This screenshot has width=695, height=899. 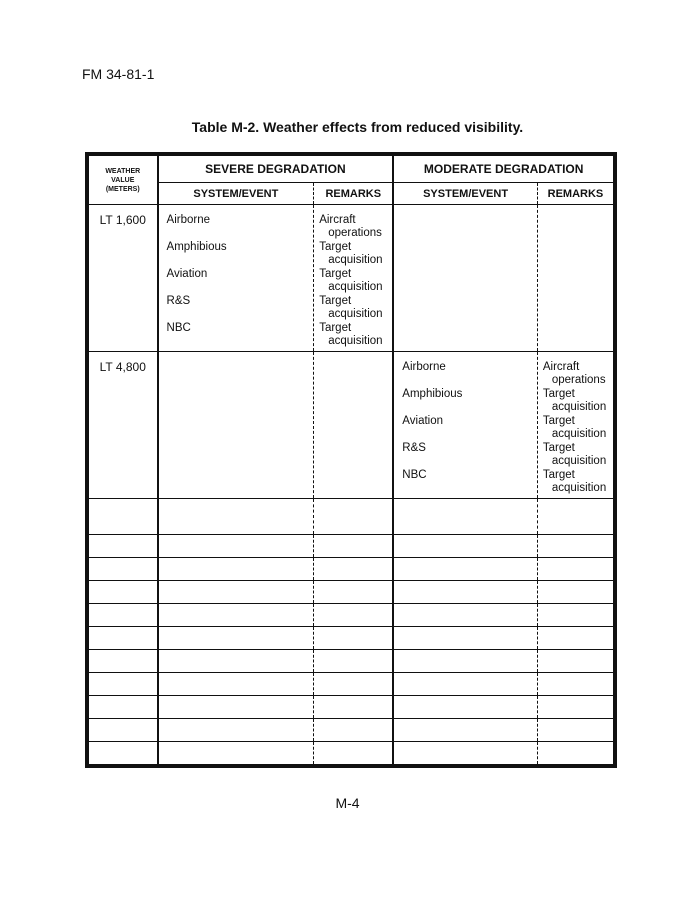 What do you see at coordinates (122, 278) in the screenshot?
I see `weather-value-cell: LT 1,600` at bounding box center [122, 278].